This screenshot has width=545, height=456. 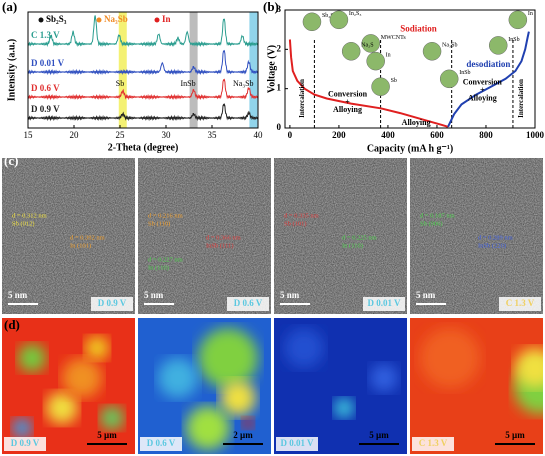 I want to click on lattice-note: In (110), so click(x=352, y=245).